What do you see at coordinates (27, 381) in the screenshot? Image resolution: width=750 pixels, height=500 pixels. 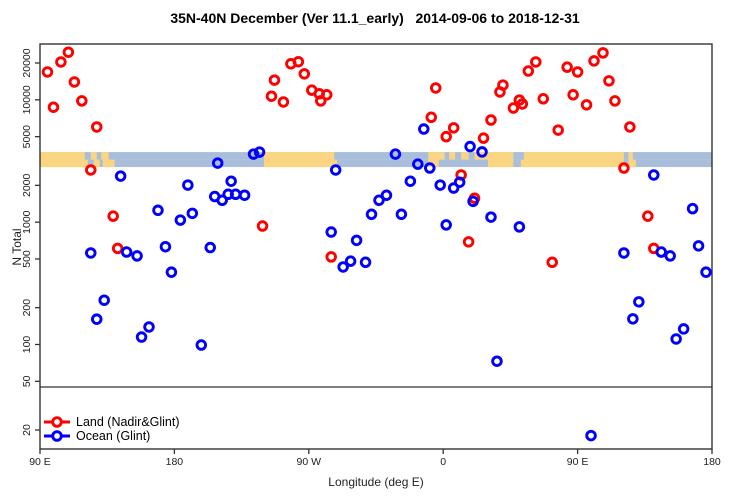 I see `y-tick-label: 50` at bounding box center [27, 381].